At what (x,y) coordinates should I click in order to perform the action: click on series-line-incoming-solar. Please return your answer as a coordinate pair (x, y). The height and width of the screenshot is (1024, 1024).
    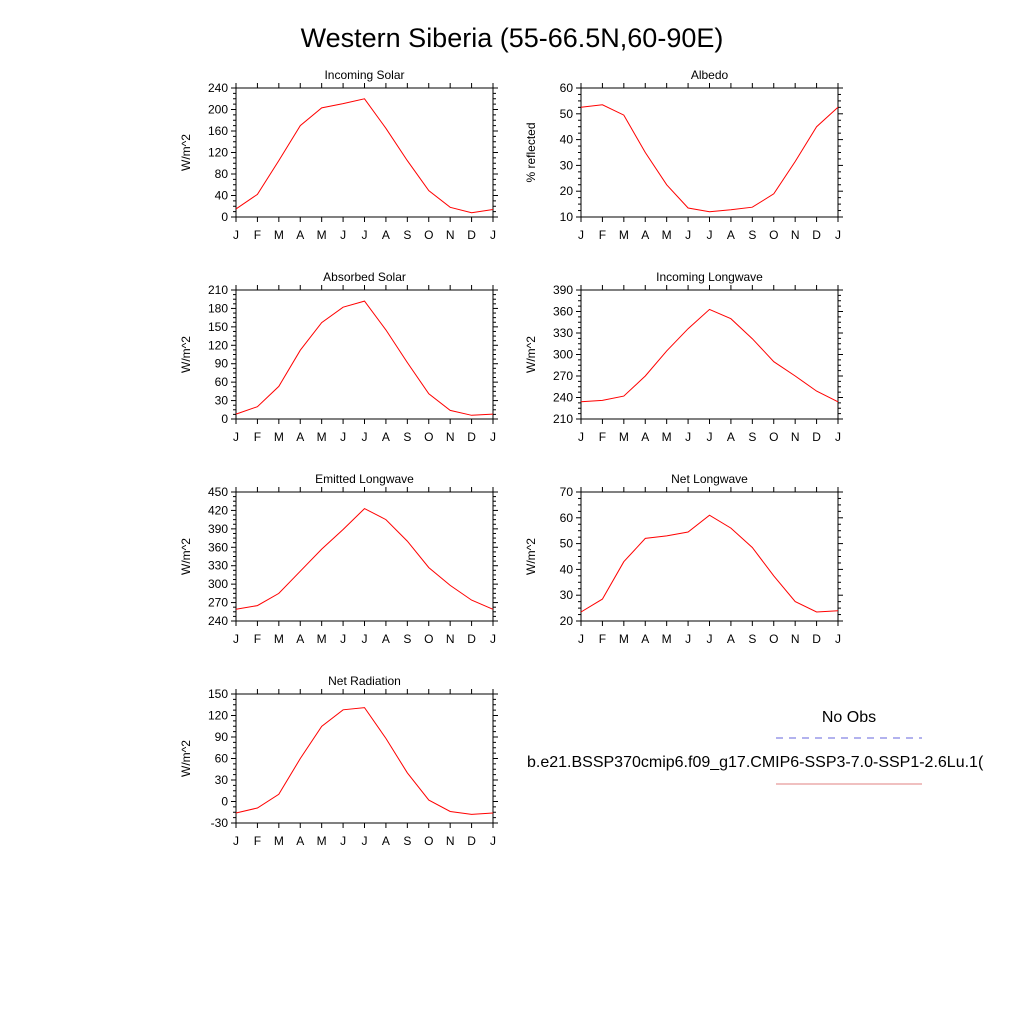
    Looking at the image, I should click on (364, 156).